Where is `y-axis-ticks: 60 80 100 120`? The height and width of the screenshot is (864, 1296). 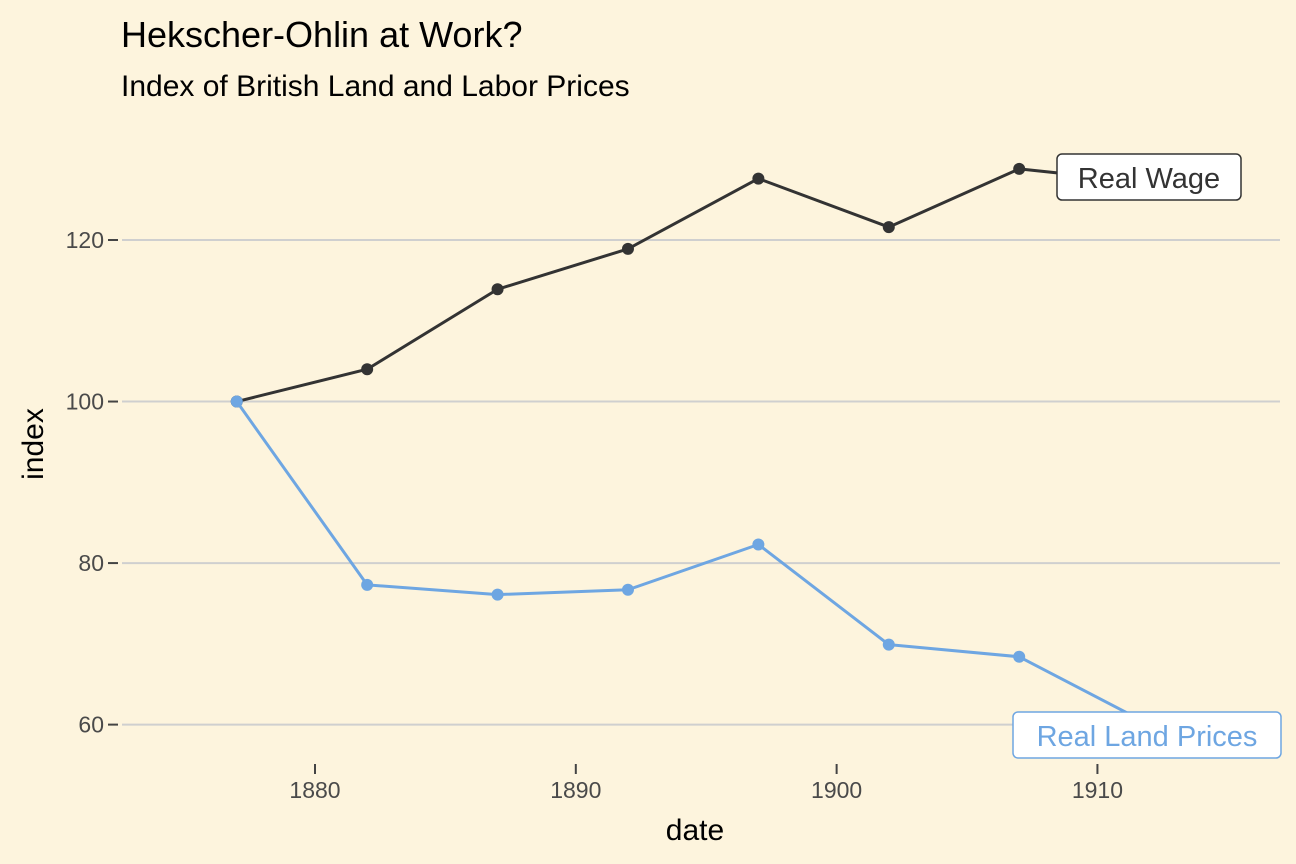 y-axis-ticks: 60 80 100 120 is located at coordinates (92, 482).